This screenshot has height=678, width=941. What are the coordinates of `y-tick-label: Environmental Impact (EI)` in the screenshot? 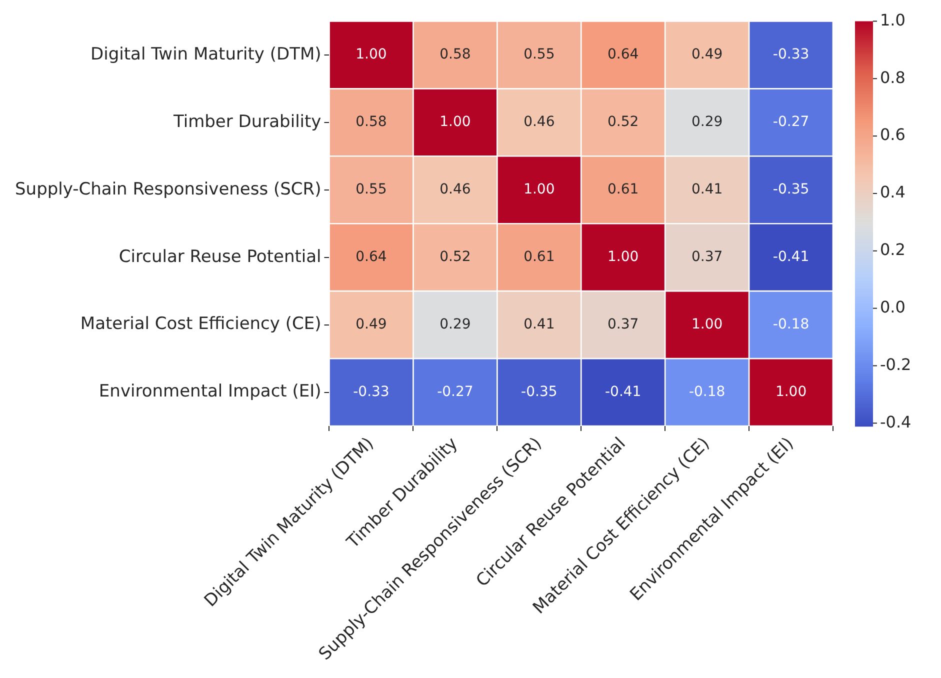 It's located at (210, 392).